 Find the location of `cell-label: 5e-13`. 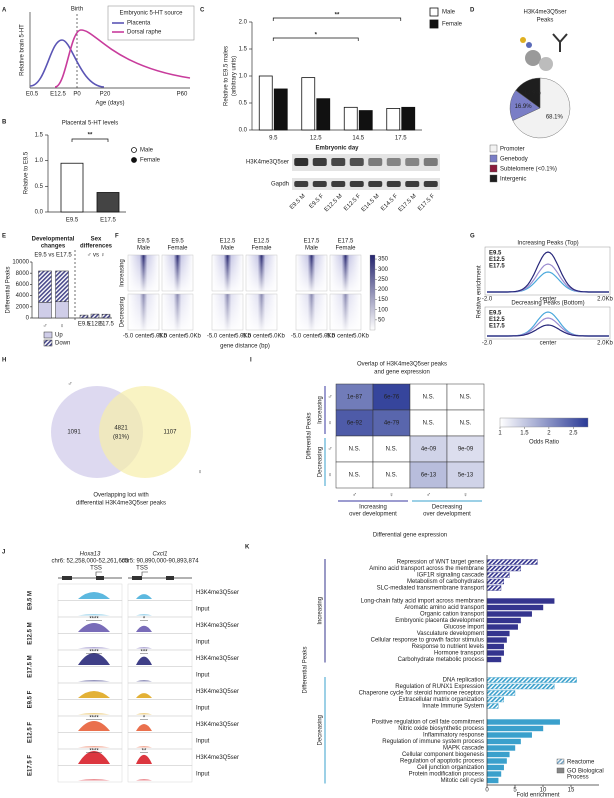

cell-label: 5e-13 is located at coordinates (466, 476).